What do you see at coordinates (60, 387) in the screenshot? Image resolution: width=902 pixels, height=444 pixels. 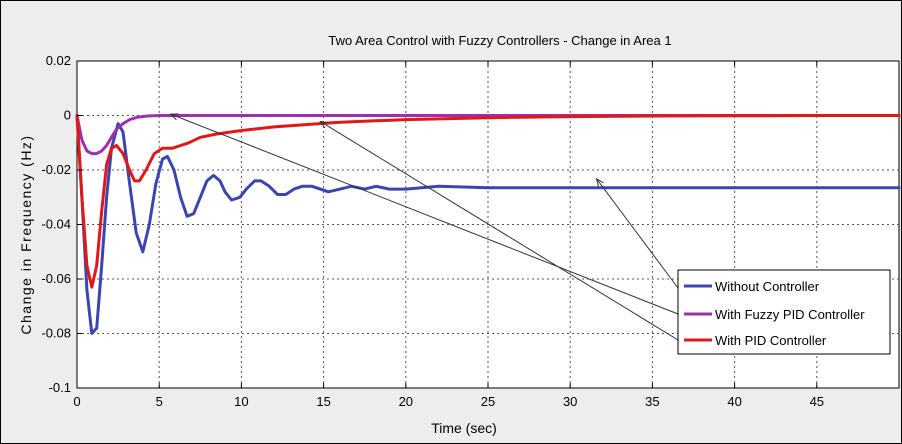 I see `y-tick-label: -0.1` at bounding box center [60, 387].